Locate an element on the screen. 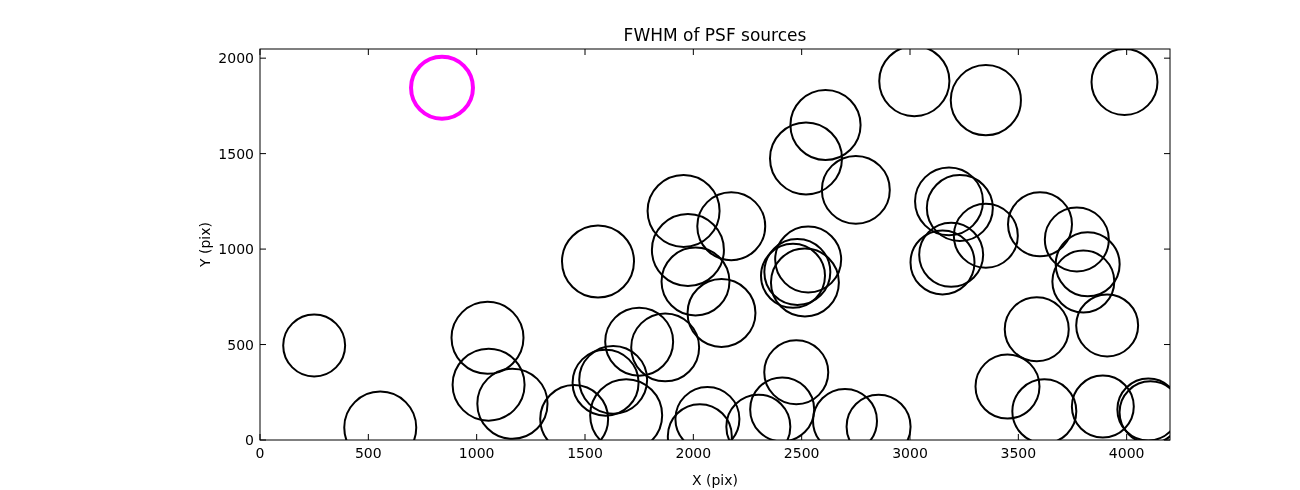 The height and width of the screenshot is (490, 1300). y-tick-label: 0 is located at coordinates (249, 440).